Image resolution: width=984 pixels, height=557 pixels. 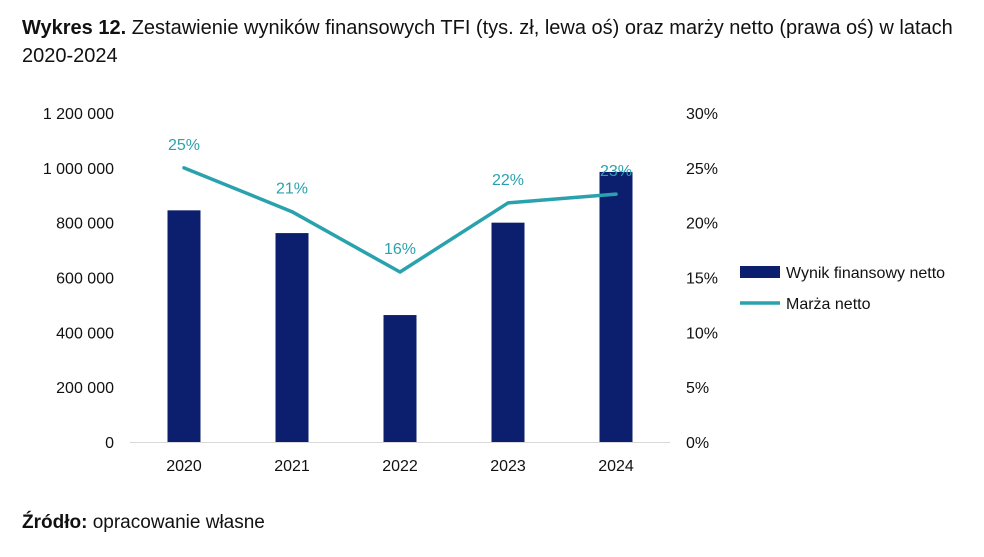 What do you see at coordinates (400, 378) in the screenshot?
I see `bar-wynik-2022` at bounding box center [400, 378].